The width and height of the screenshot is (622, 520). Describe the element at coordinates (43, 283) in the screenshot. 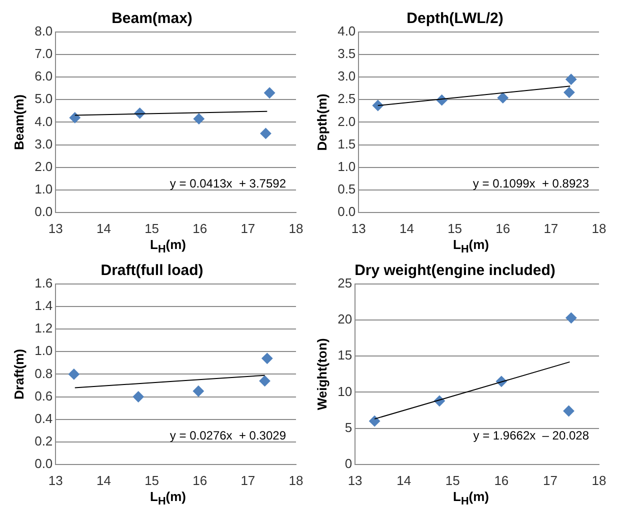

I see `y-tick-label: 1.6` at that location.